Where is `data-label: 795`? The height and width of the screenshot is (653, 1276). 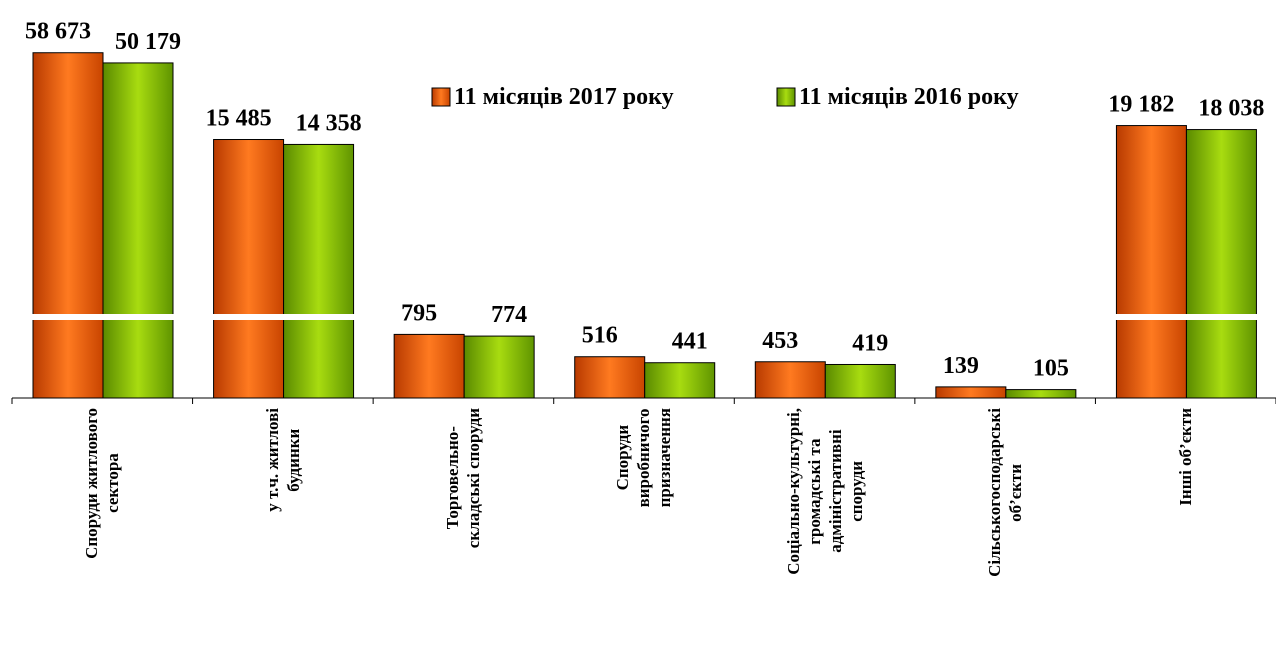
data-label: 795 is located at coordinates (419, 313).